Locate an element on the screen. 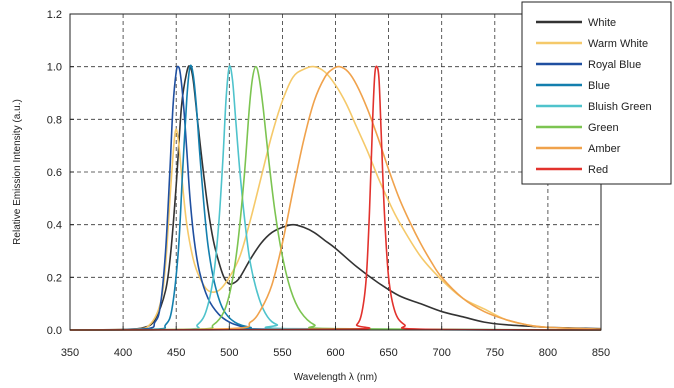 Image resolution: width=674 pixels, height=388 pixels. legend-label: Bluish Green is located at coordinates (620, 107).